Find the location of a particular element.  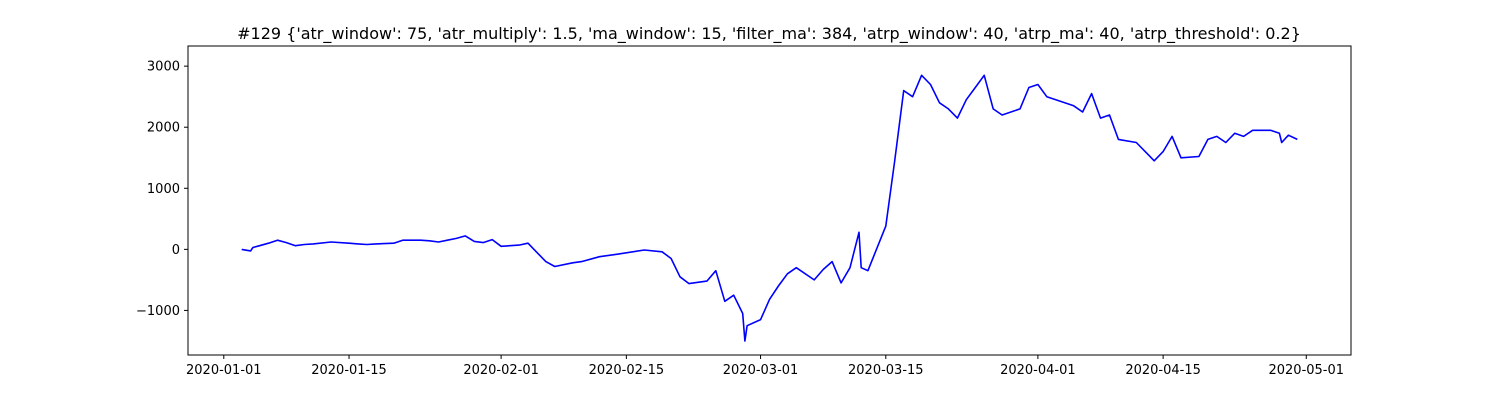

x-tick-label: 2020-04-01 is located at coordinates (1038, 370).